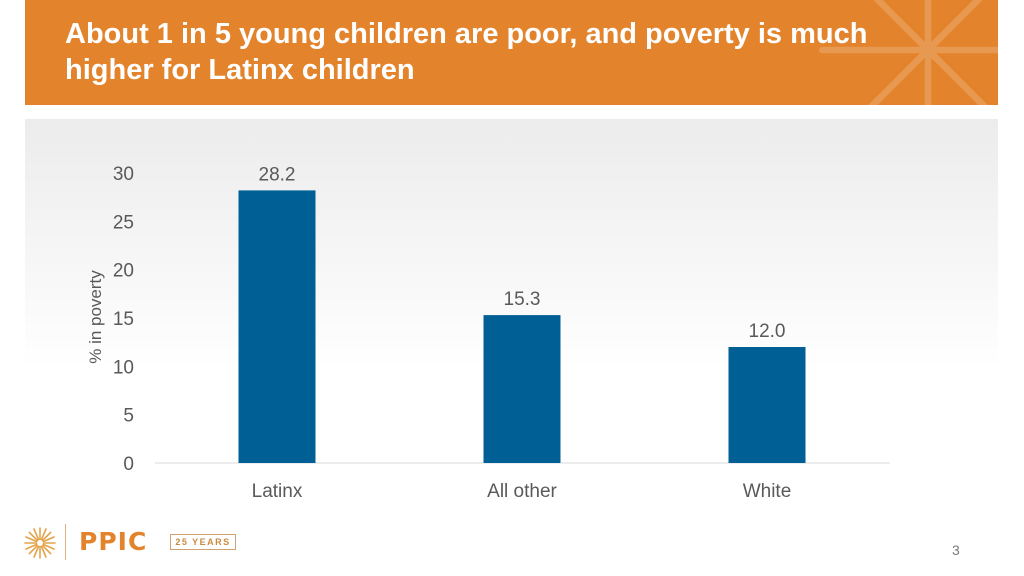 The image size is (1024, 576). What do you see at coordinates (65, 542) in the screenshot?
I see `logo-divider` at bounding box center [65, 542].